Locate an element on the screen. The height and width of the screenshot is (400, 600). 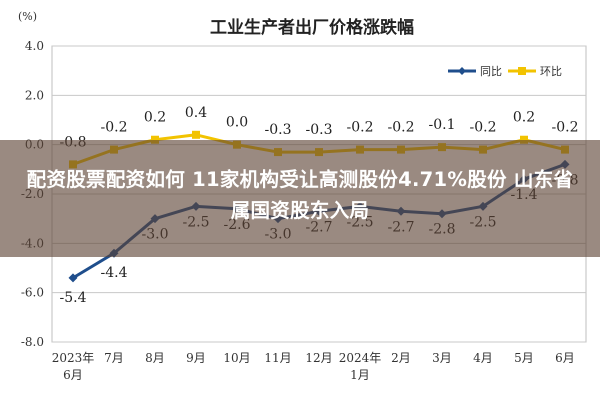
chart-title: 工业生产者出厂价格涨跌幅 is located at coordinates (312, 27).